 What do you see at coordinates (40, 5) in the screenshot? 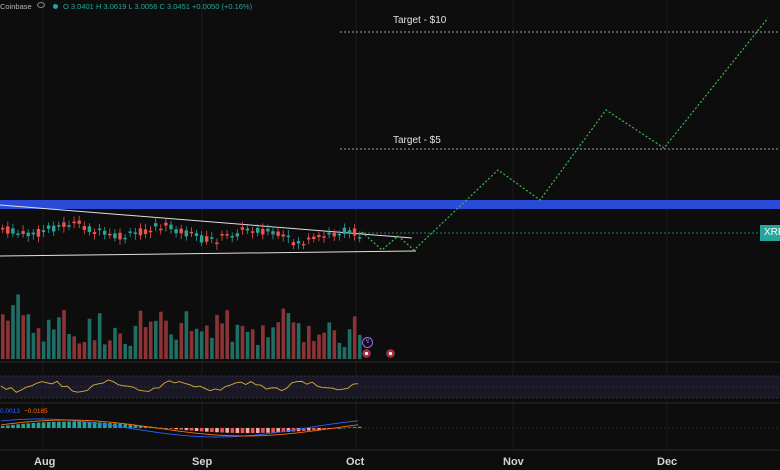
I see `eye-icon` at bounding box center [40, 5].